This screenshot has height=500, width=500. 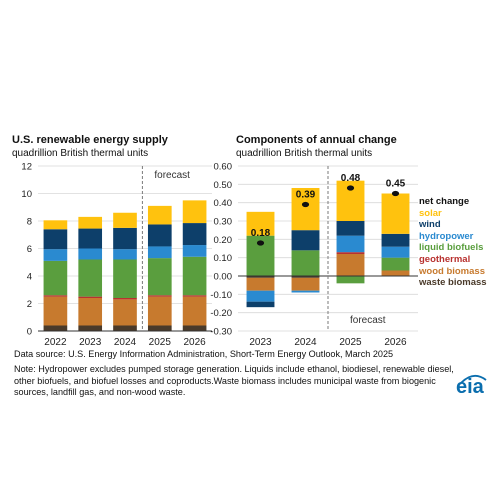 I want to click on left-chart-subtitle: quadrillion British thermal units, so click(x=80, y=153).